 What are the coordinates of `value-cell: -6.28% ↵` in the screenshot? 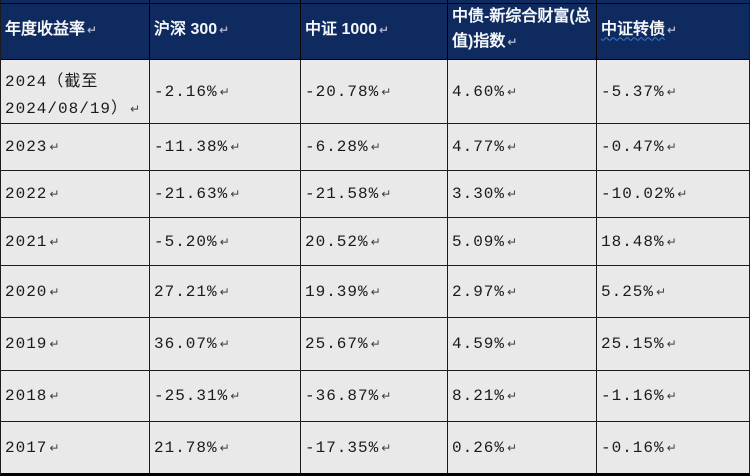 It's located at (374, 147).